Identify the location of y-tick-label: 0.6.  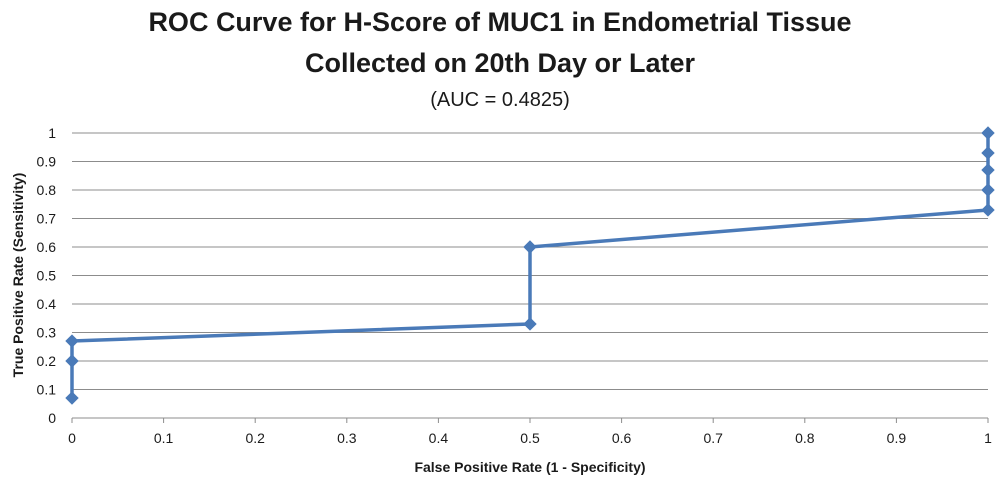
(47, 247).